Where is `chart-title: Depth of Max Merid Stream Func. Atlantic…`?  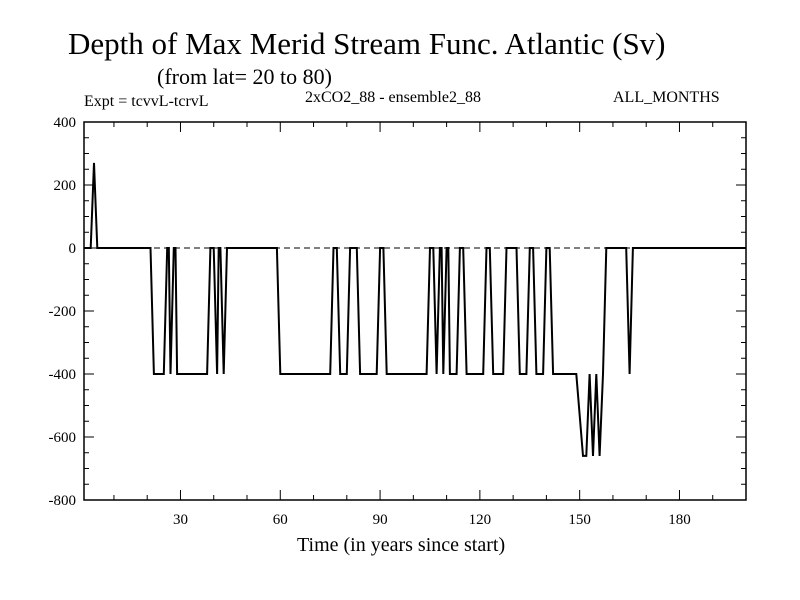
chart-title: Depth of Max Merid Stream Func. Atlantic… is located at coordinates (367, 43).